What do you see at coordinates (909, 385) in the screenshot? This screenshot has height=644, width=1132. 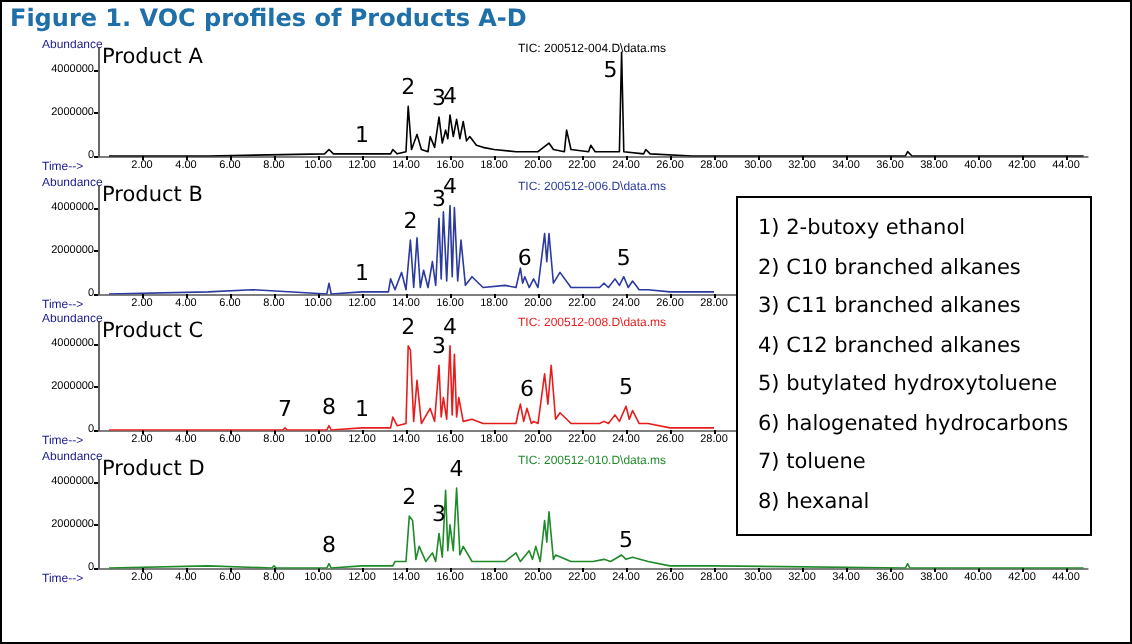 I see `annotation: 5) butylated hydroxytoluene` at bounding box center [909, 385].